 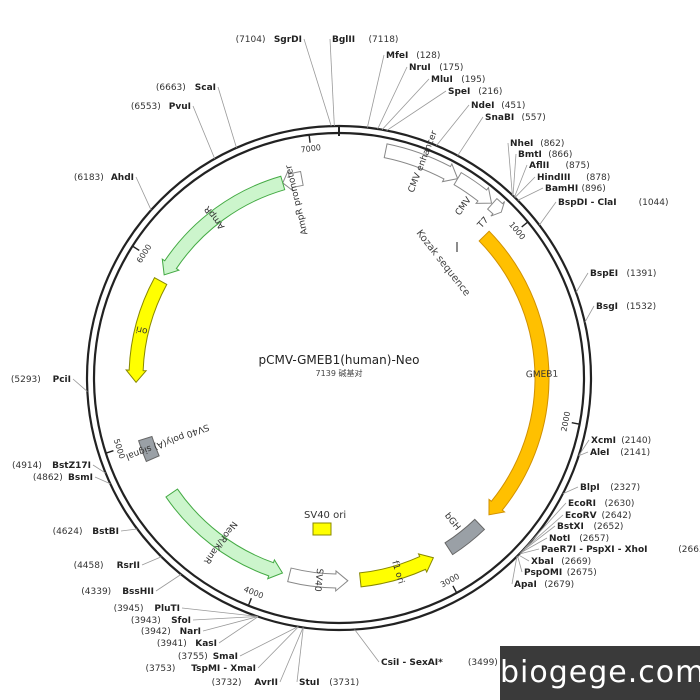 What do you see at coordinates (482, 106) in the screenshot?
I see `site-name: NdeI` at bounding box center [482, 106].